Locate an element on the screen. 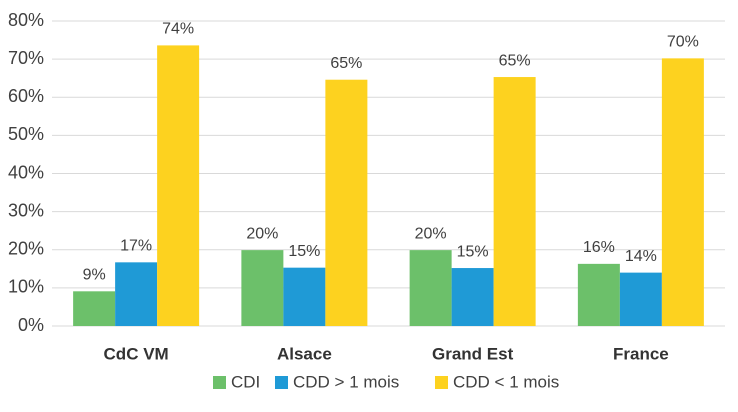 This screenshot has height=412, width=738. y-tick-label: 20% is located at coordinates (26, 249).